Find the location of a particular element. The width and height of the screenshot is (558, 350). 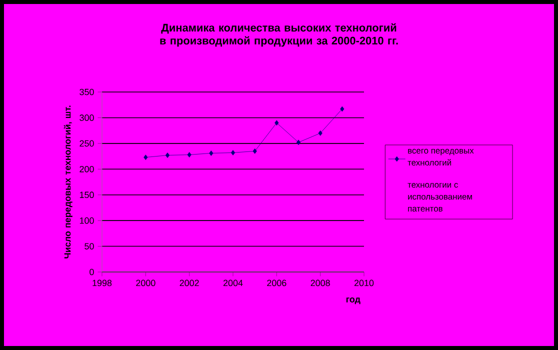

y-tick-label: 250 is located at coordinates (87, 143).